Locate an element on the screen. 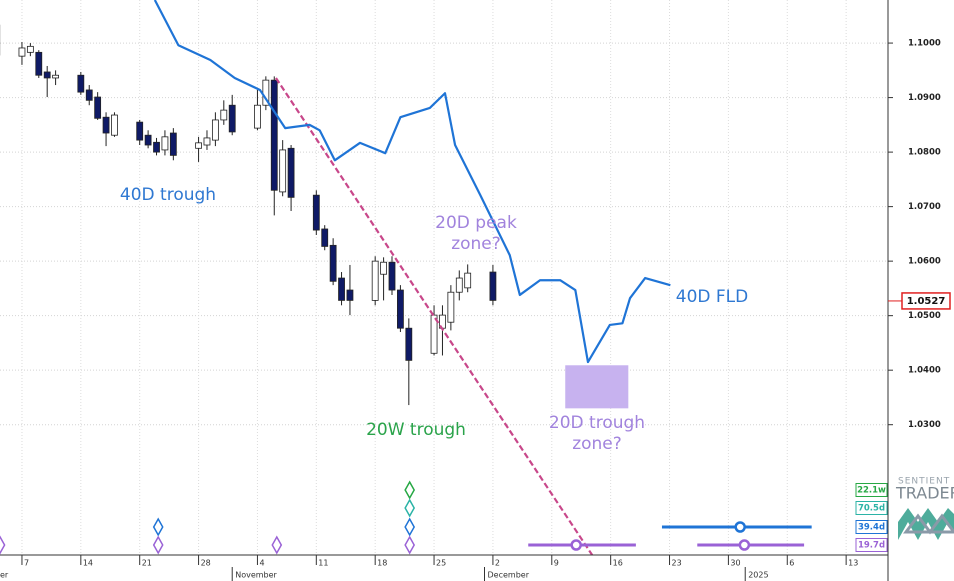 The image size is (954, 581). y-tick-label: 1.1000 is located at coordinates (924, 44).